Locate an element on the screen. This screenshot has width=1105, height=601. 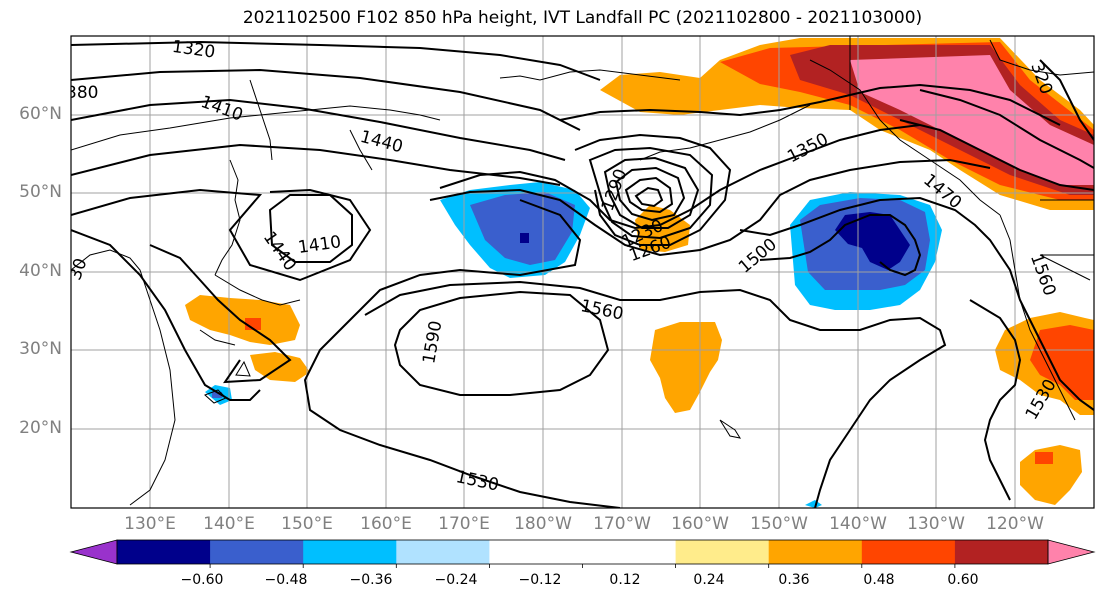
colorbar-tick-label: −0.60 is located at coordinates (202, 580).